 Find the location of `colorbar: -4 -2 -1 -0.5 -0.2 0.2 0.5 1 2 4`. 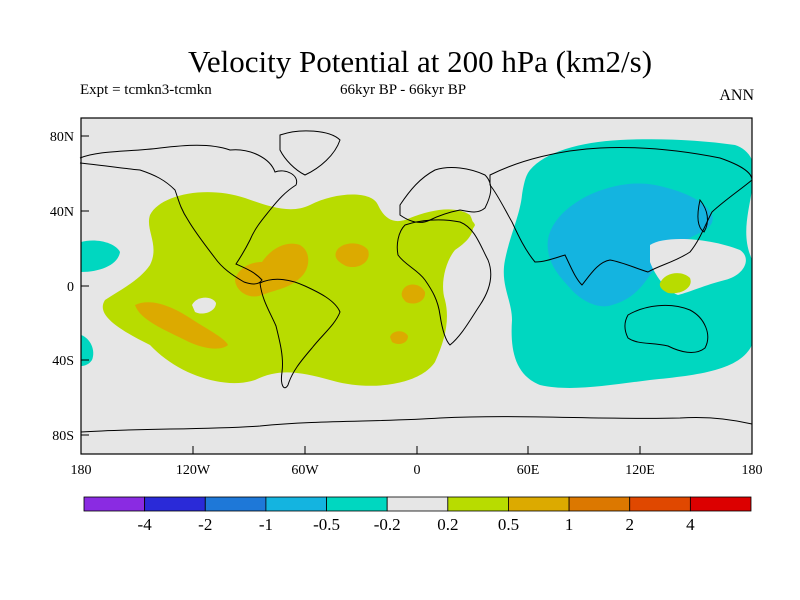

colorbar: -4 -2 -1 -0.5 -0.2 0.2 0.5 1 2 4 is located at coordinates (417, 515).